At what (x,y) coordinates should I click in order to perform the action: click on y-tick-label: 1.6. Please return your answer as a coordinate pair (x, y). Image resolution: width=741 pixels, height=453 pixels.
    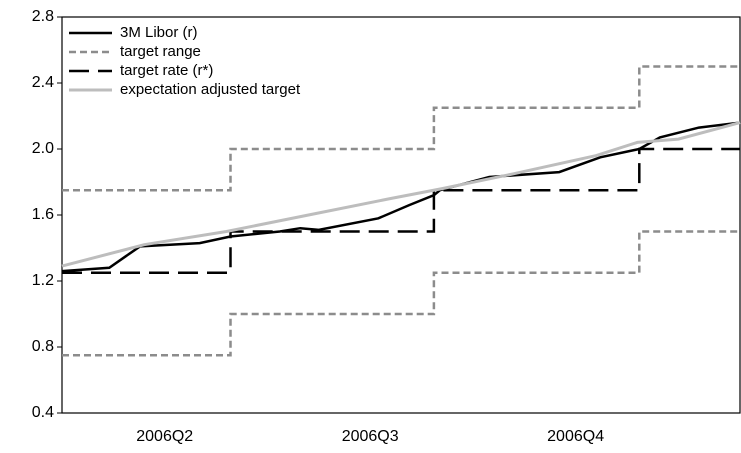
    Looking at the image, I should click on (43, 214).